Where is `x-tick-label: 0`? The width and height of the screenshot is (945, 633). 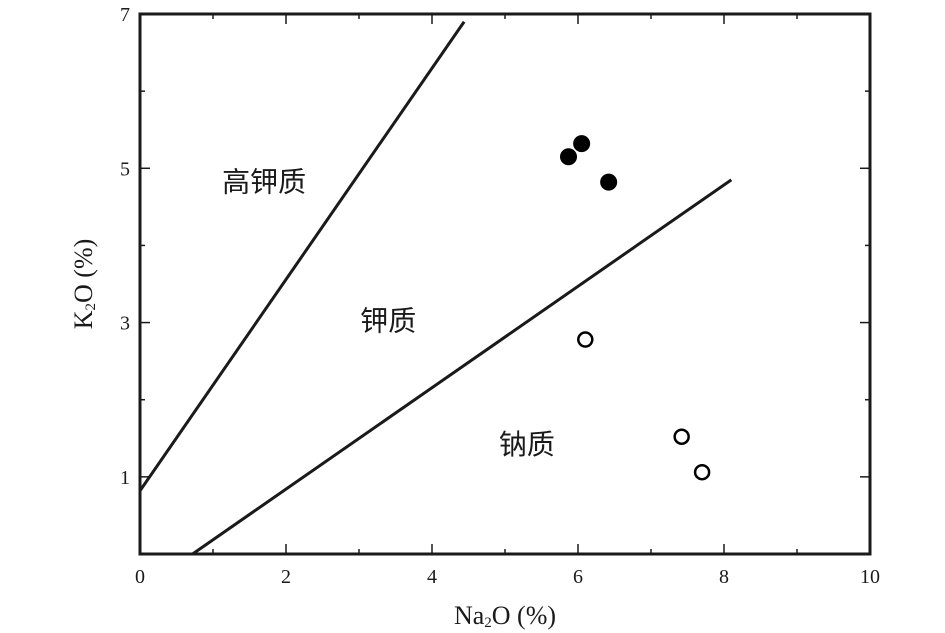 x-tick-label: 0 is located at coordinates (140, 577).